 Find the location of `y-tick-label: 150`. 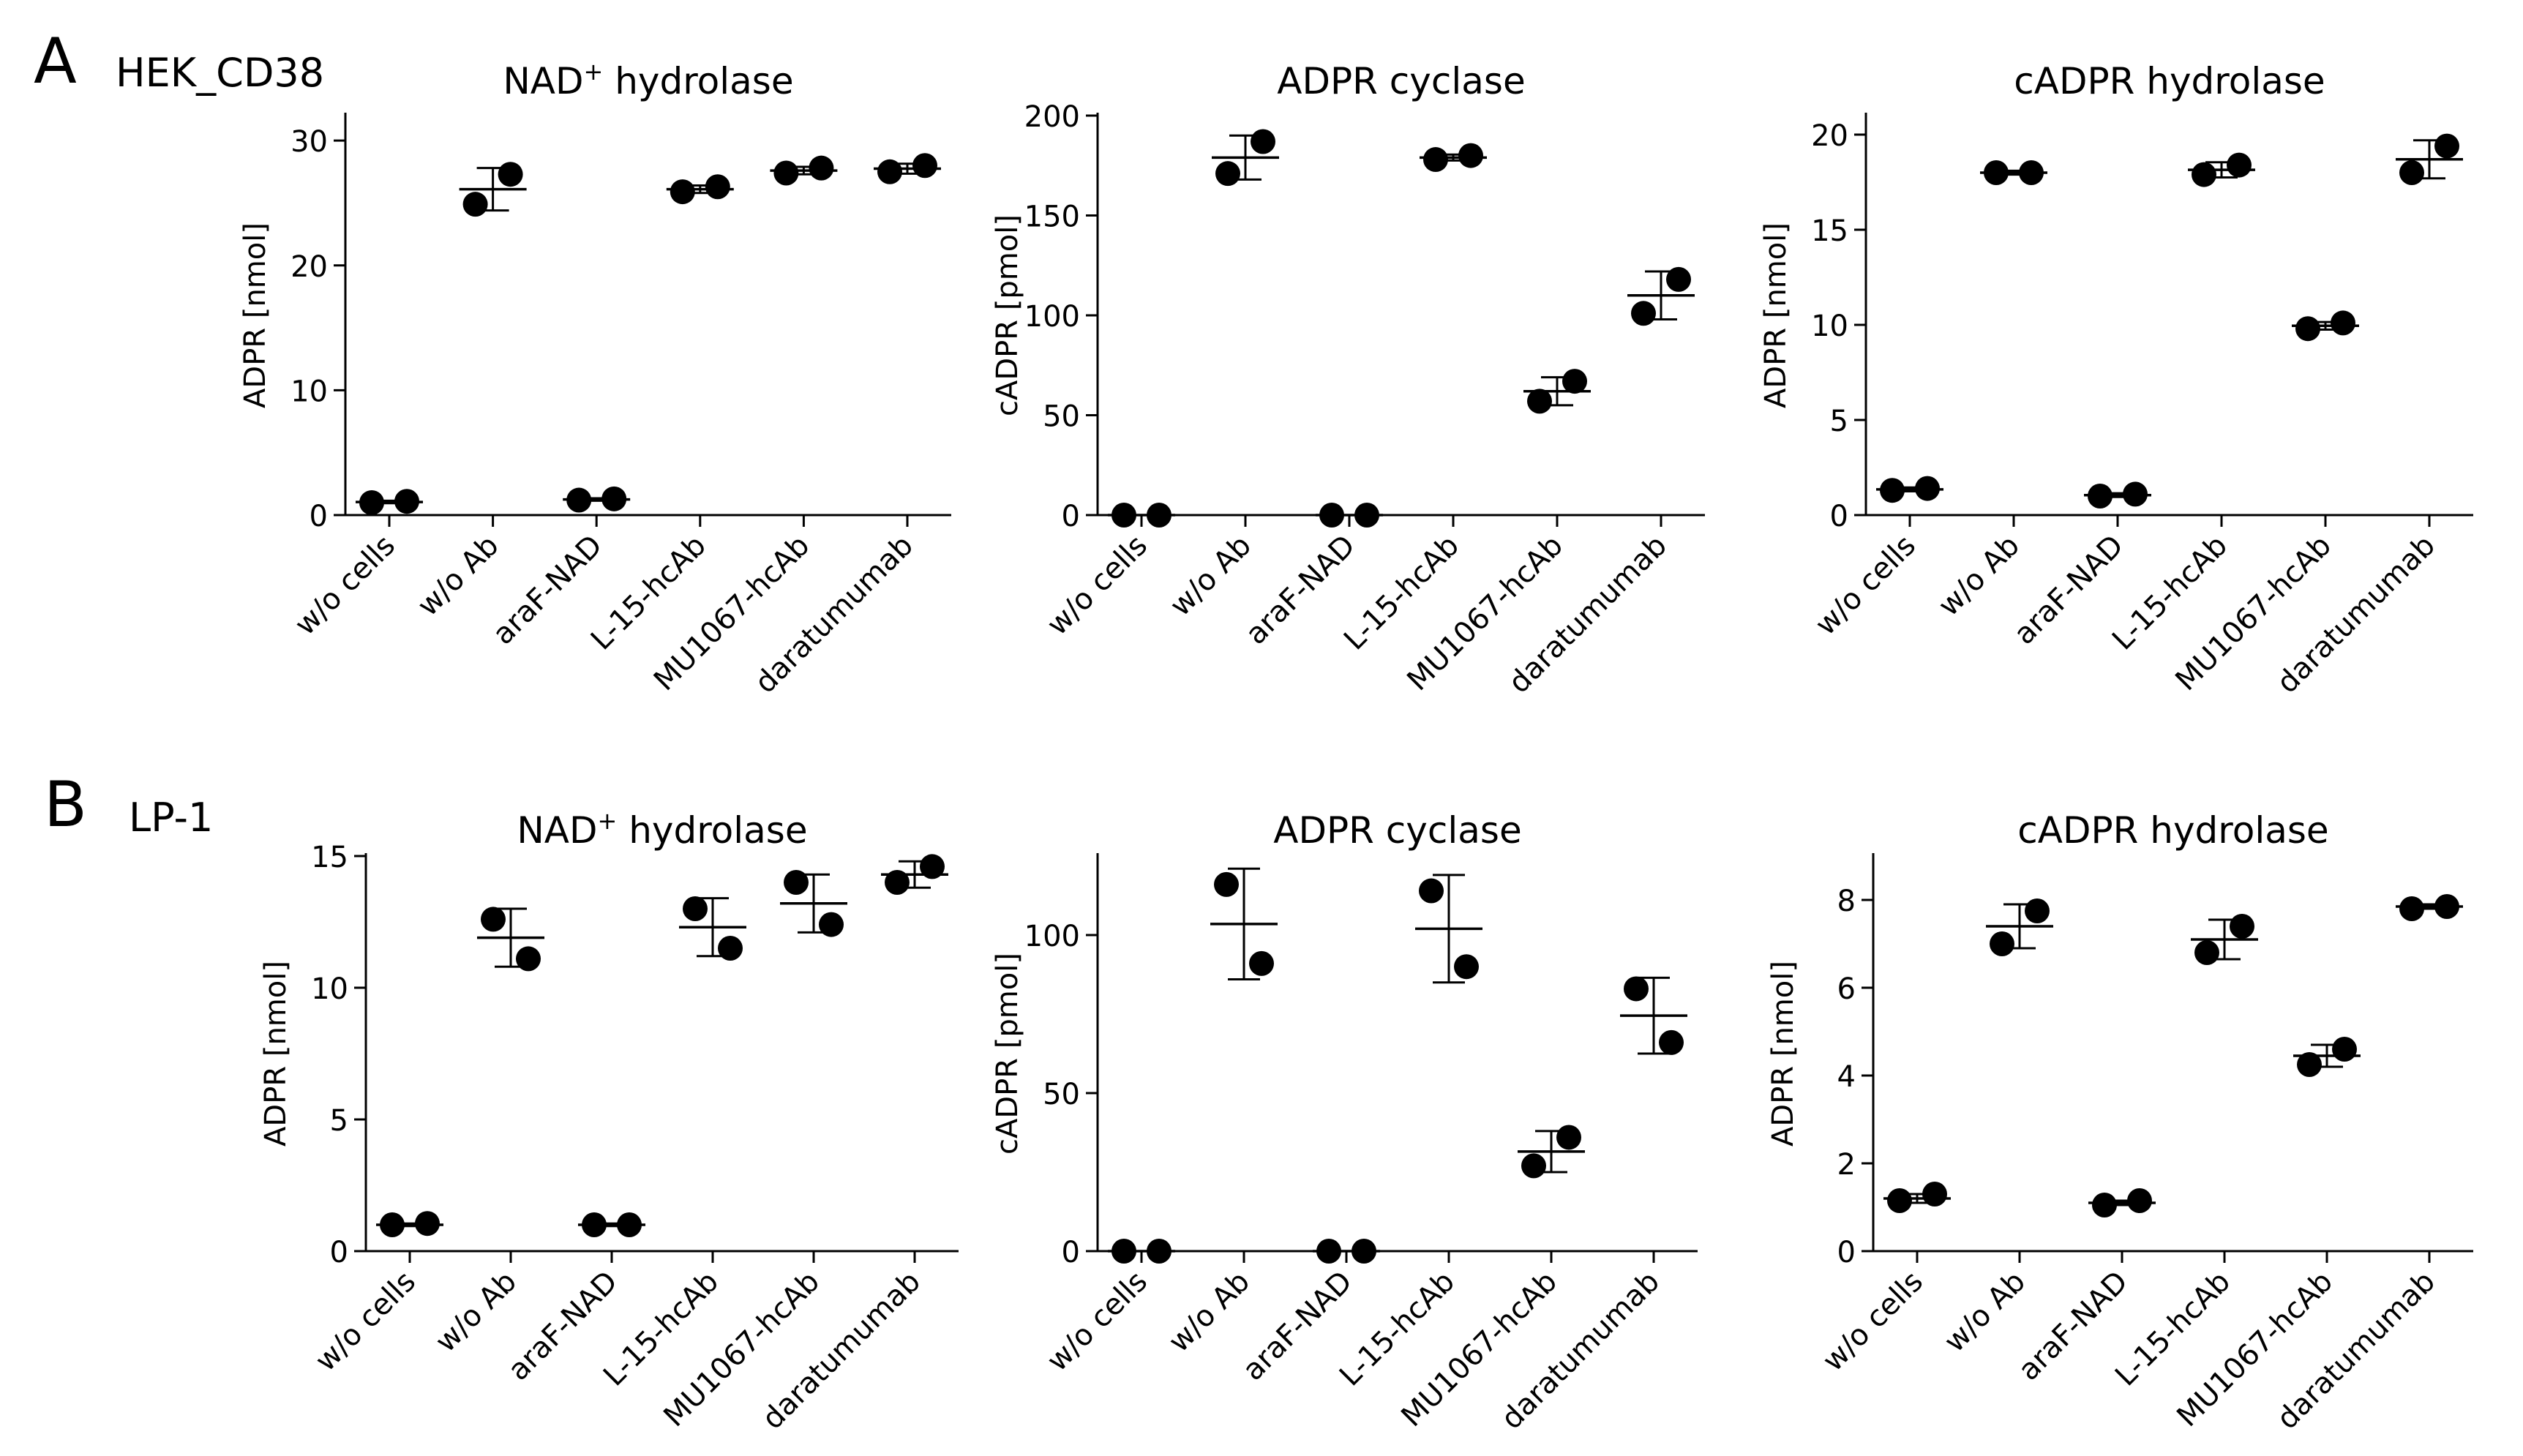

y-tick-label: 150 is located at coordinates (1052, 217).